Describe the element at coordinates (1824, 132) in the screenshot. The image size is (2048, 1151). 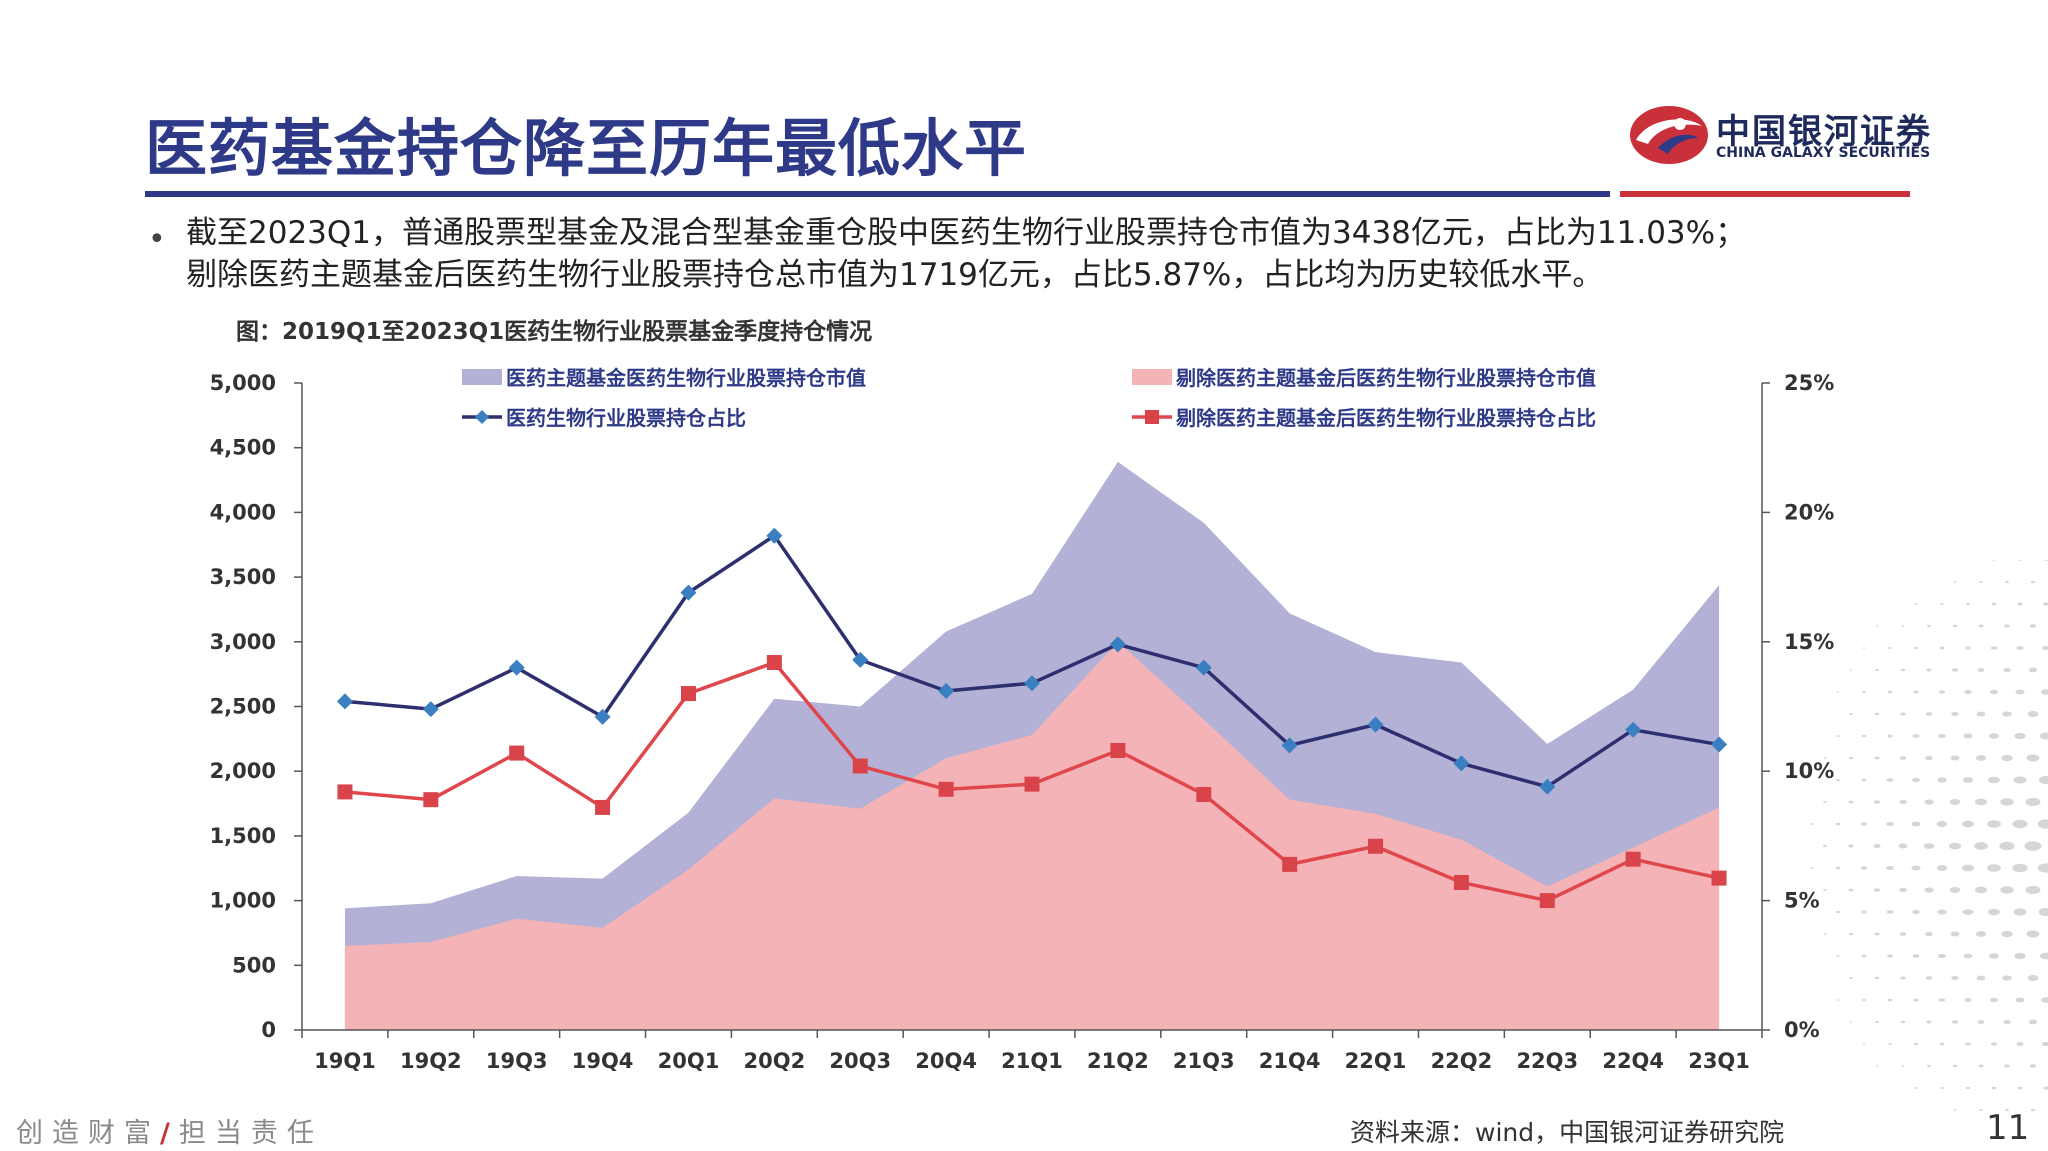
I see `logo-chinese-name: 中国银河证券` at that location.